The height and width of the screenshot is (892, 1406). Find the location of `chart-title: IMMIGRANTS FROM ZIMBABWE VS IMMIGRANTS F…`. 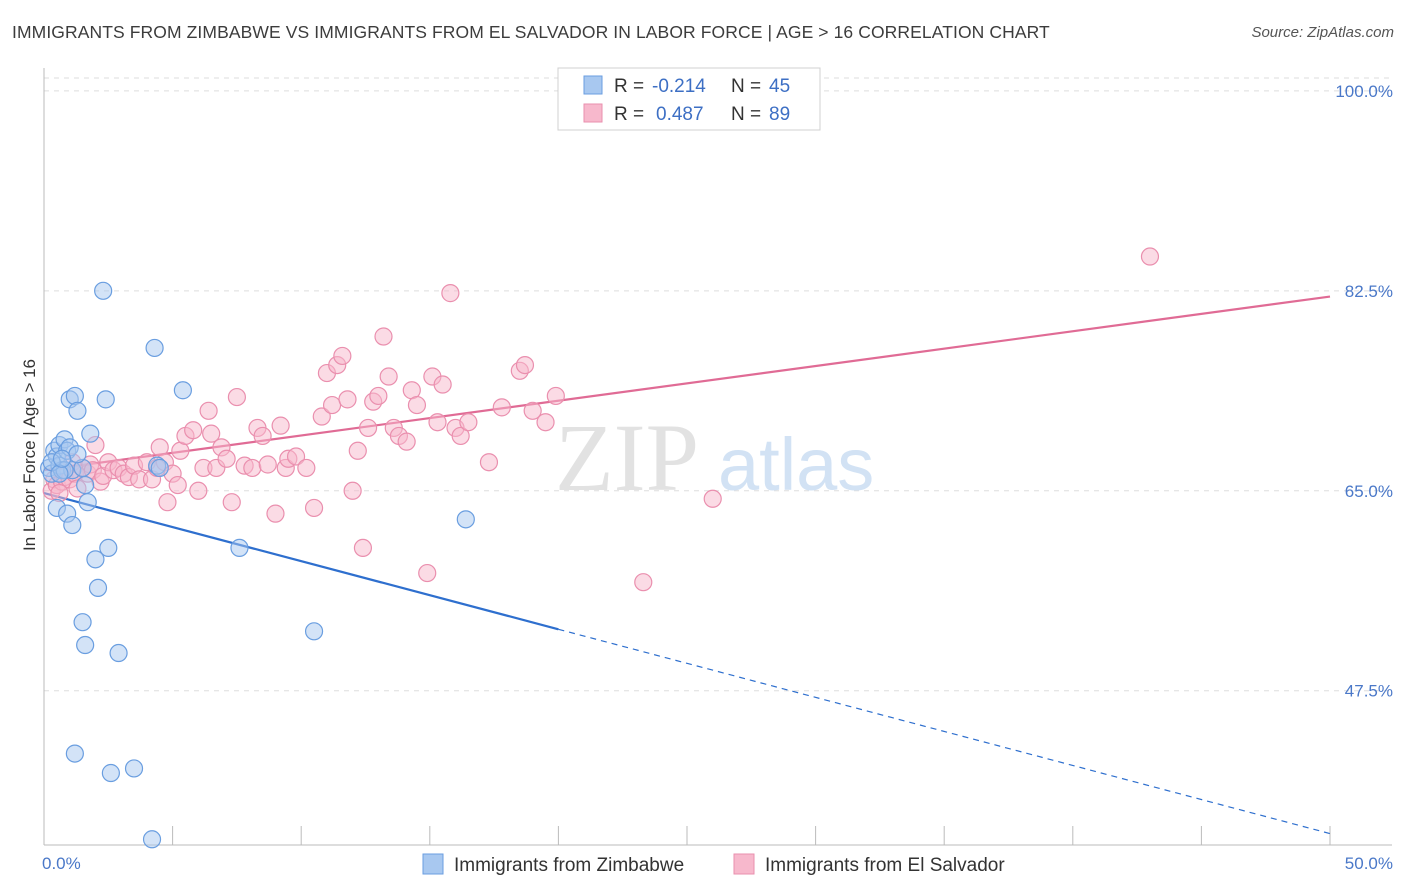

chart-title: IMMIGRANTS FROM ZIMBABWE VS IMMIGRANTS F… is located at coordinates (531, 32).